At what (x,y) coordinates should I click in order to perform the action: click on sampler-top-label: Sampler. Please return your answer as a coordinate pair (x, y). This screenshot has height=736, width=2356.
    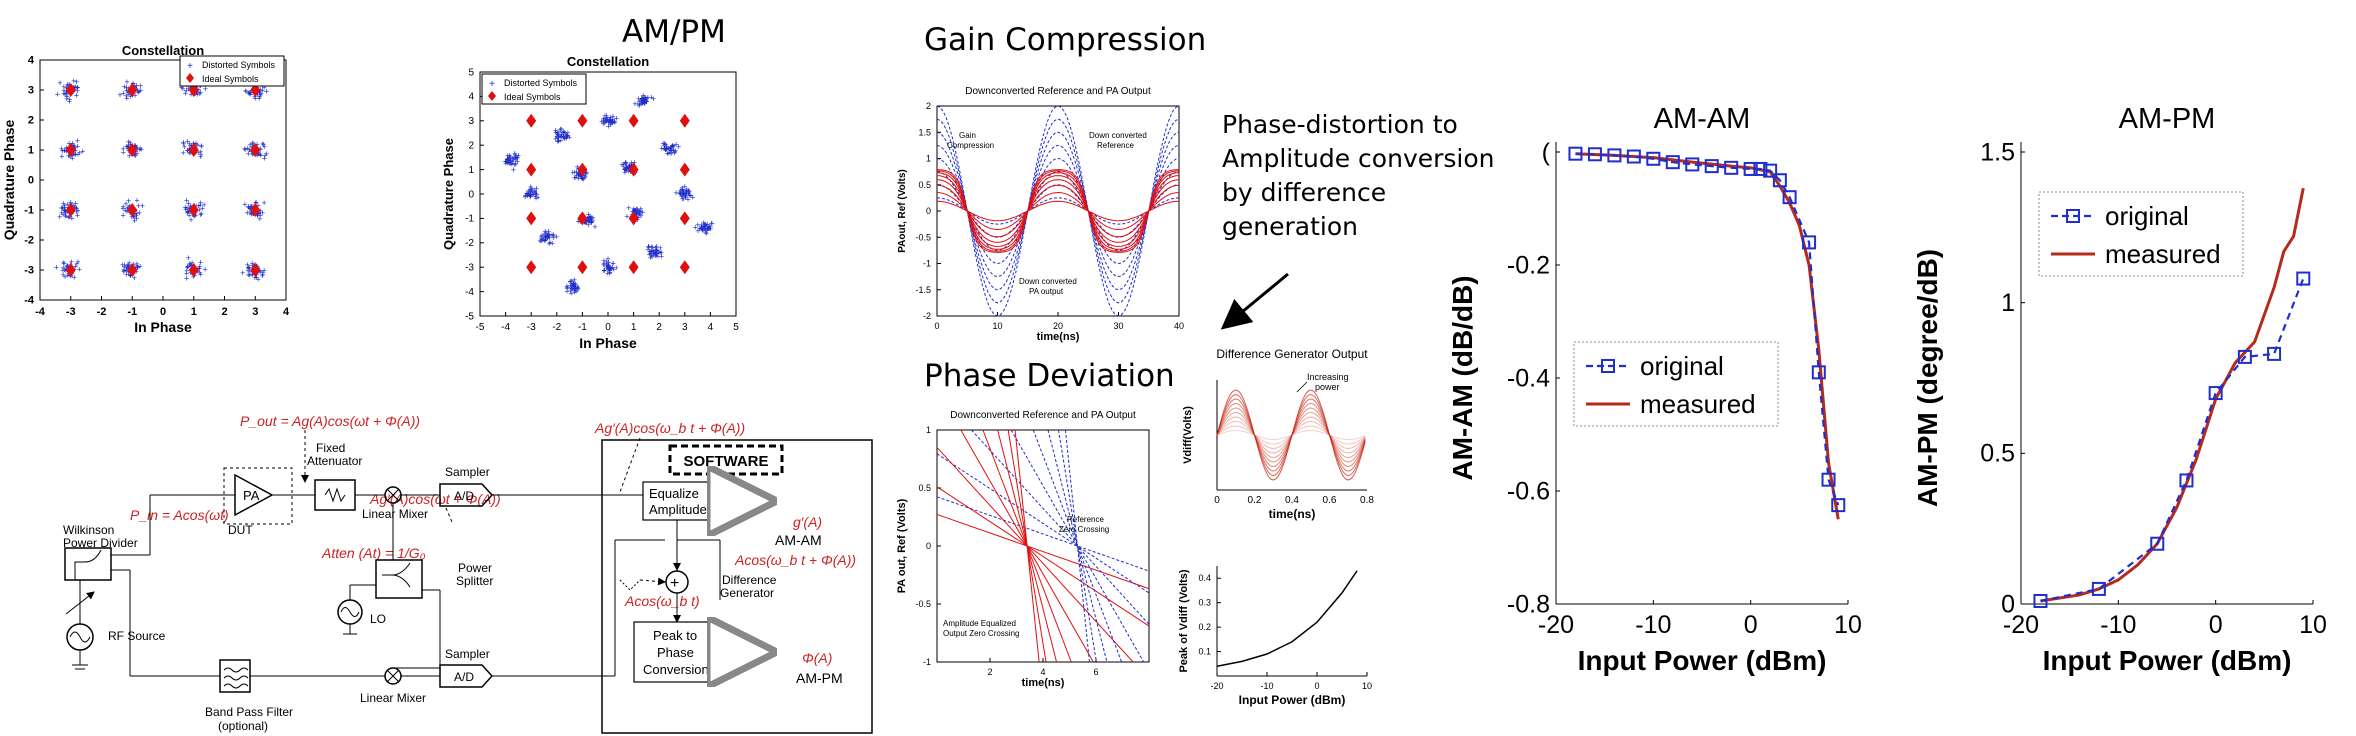
    Looking at the image, I should click on (467, 472).